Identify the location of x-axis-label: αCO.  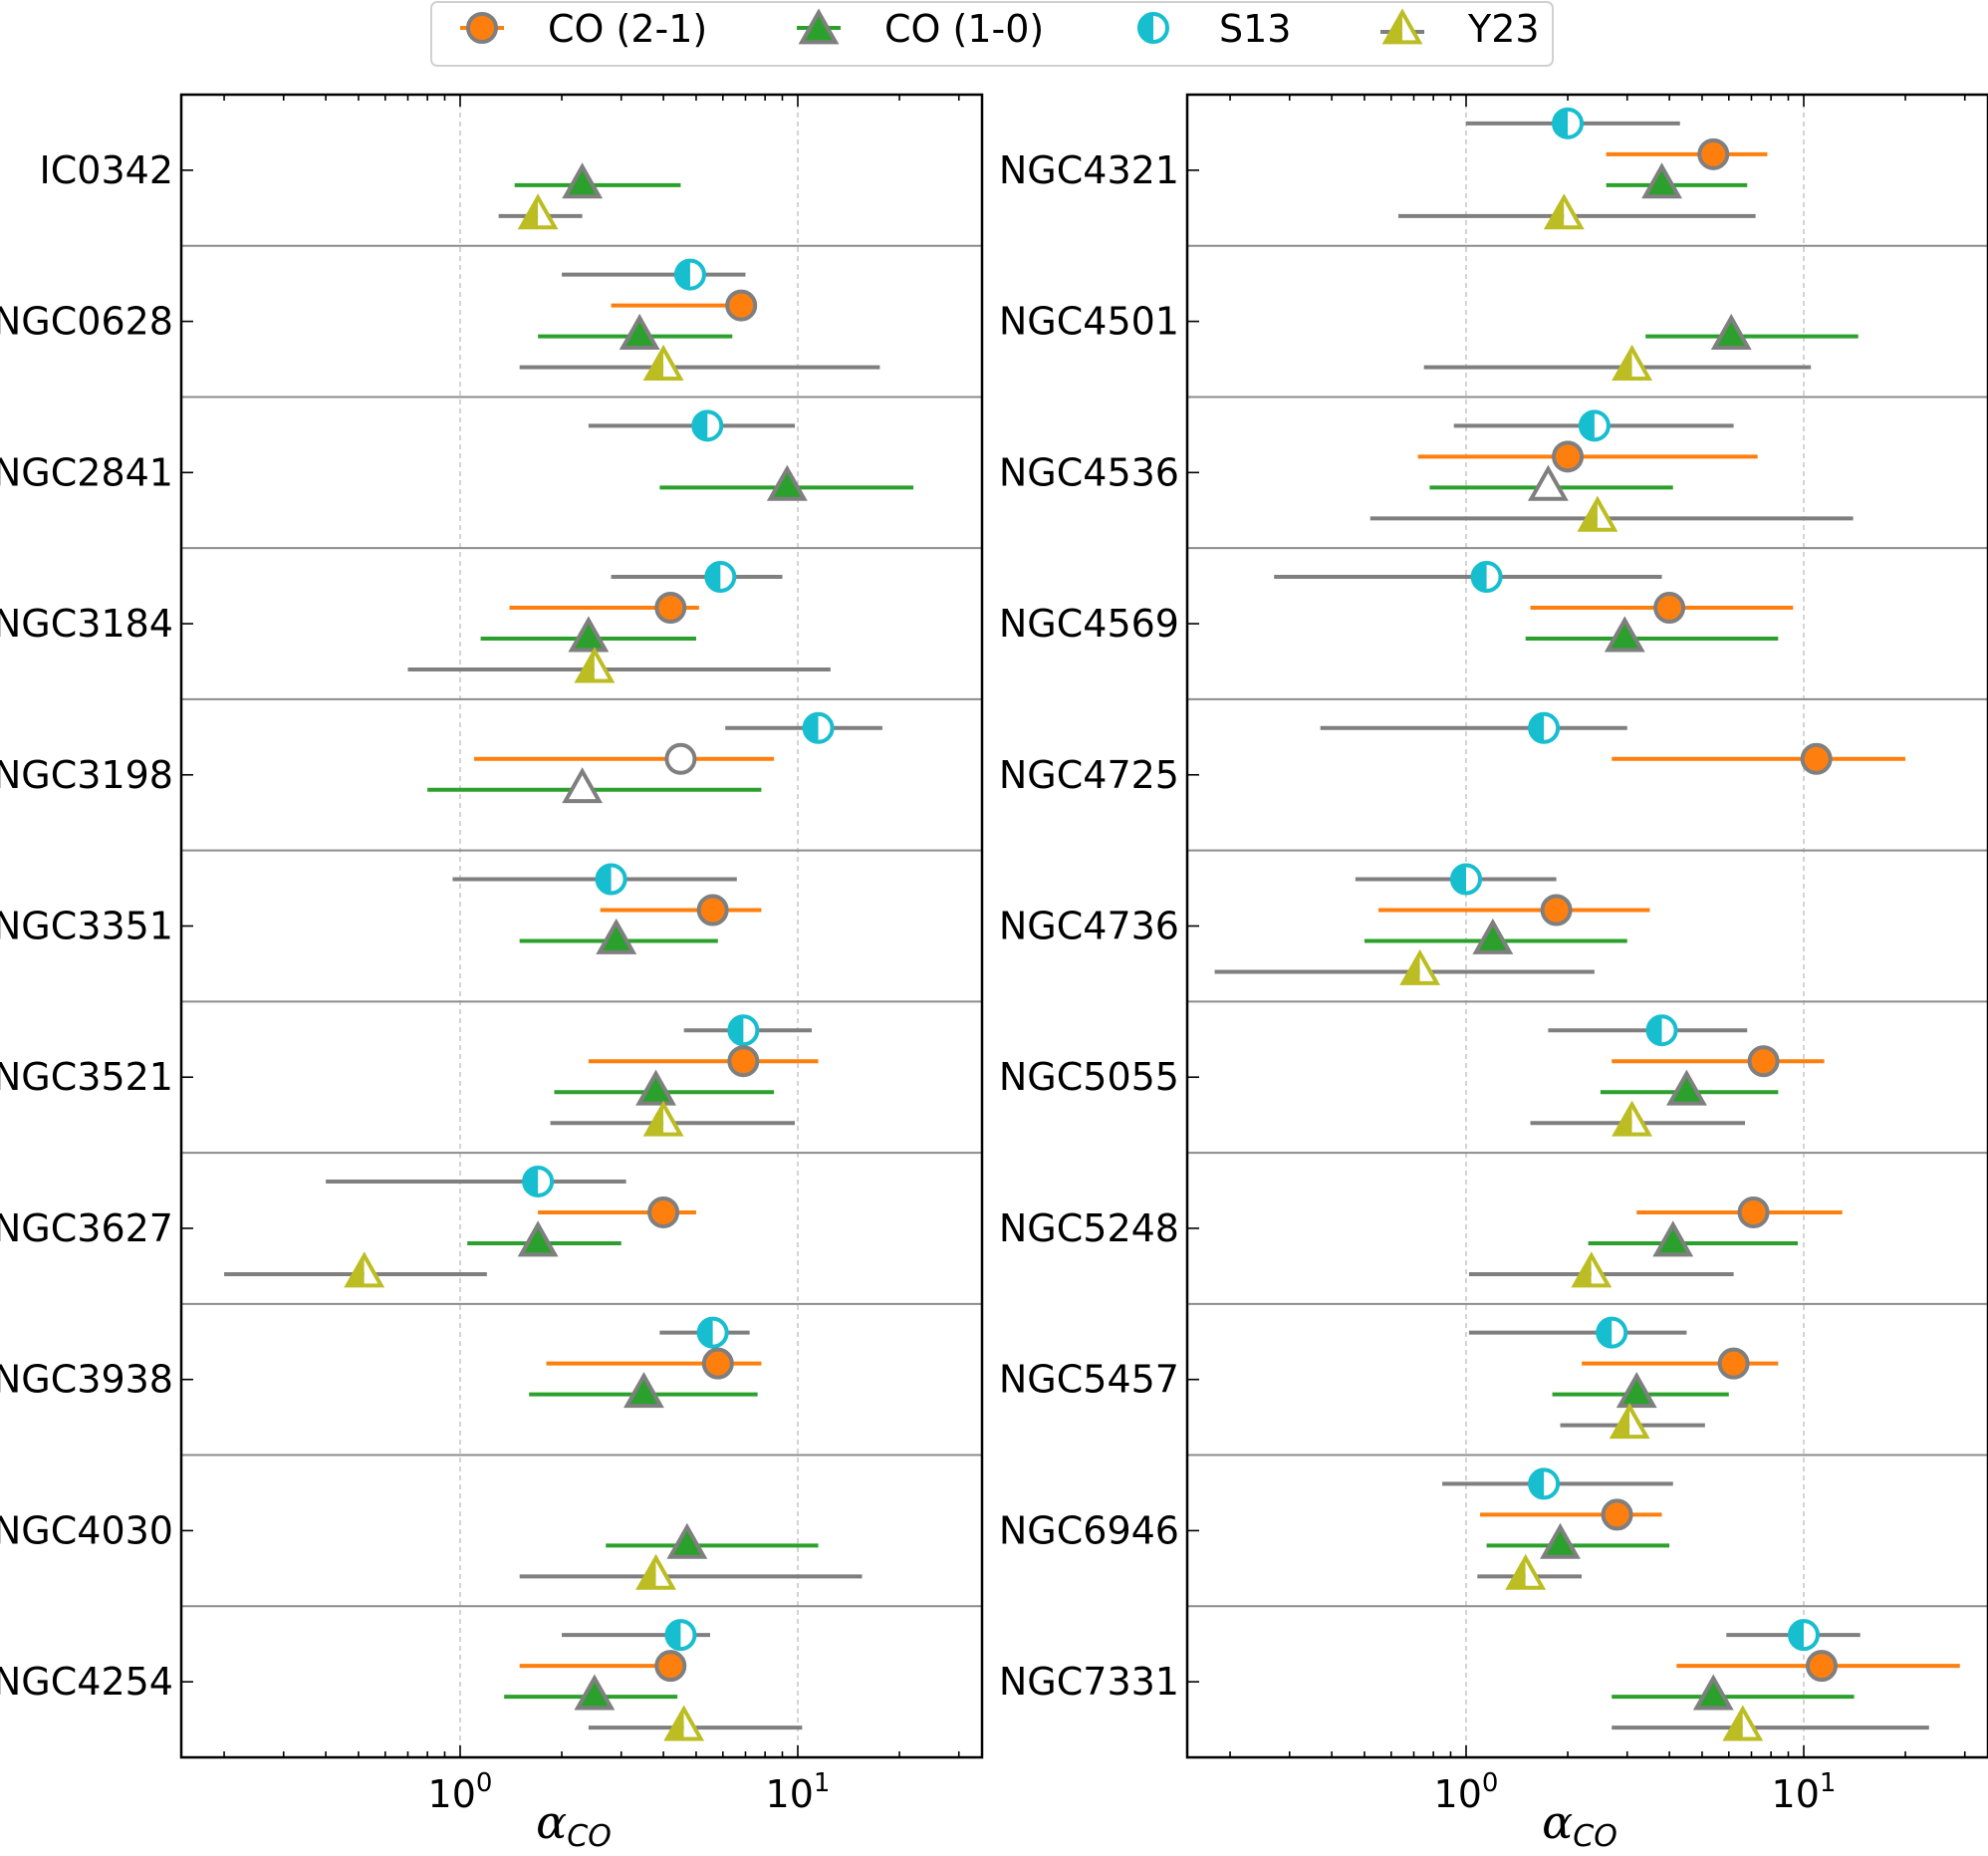
(574, 1824).